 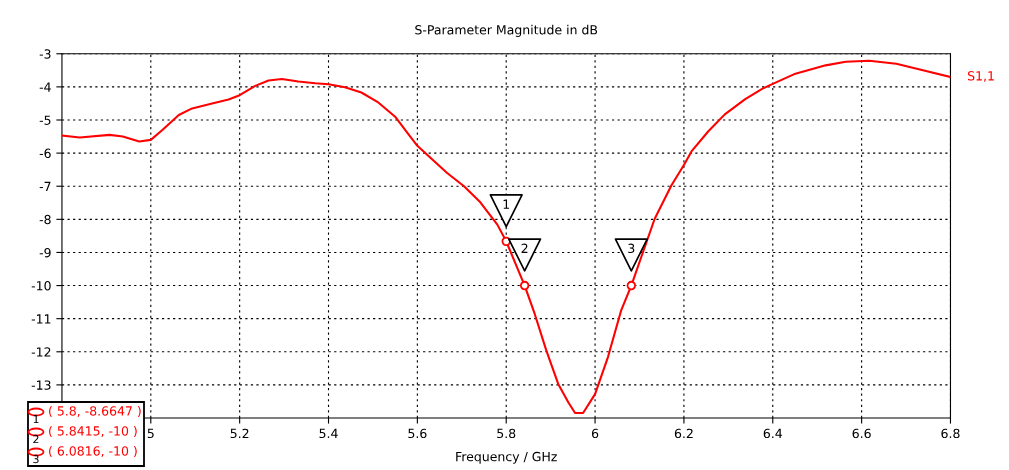 What do you see at coordinates (45, 153) in the screenshot?
I see `y-tick-label: -6` at bounding box center [45, 153].